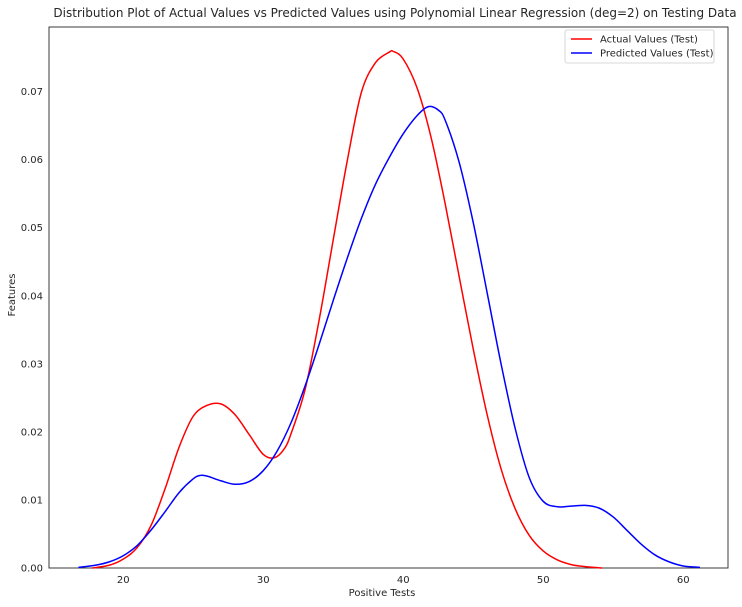 This screenshot has width=742, height=607. Describe the element at coordinates (657, 54) in the screenshot. I see `legend-label: Predicted Values (Test)` at that location.